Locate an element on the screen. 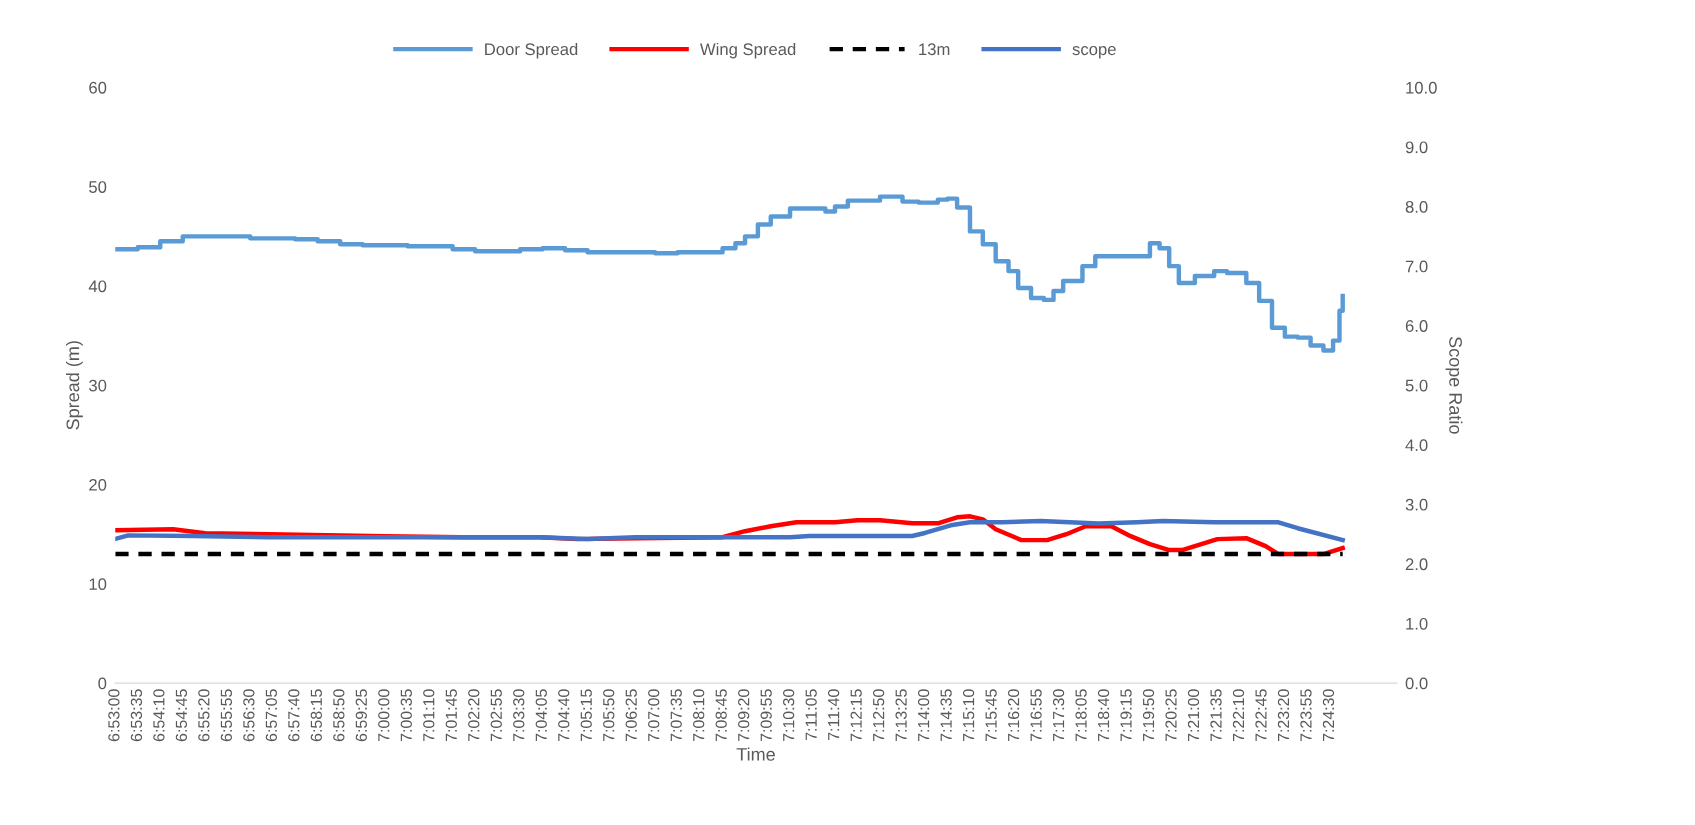 The width and height of the screenshot is (1695, 825). x-tick-label: 6:54:10 is located at coordinates (159, 715).